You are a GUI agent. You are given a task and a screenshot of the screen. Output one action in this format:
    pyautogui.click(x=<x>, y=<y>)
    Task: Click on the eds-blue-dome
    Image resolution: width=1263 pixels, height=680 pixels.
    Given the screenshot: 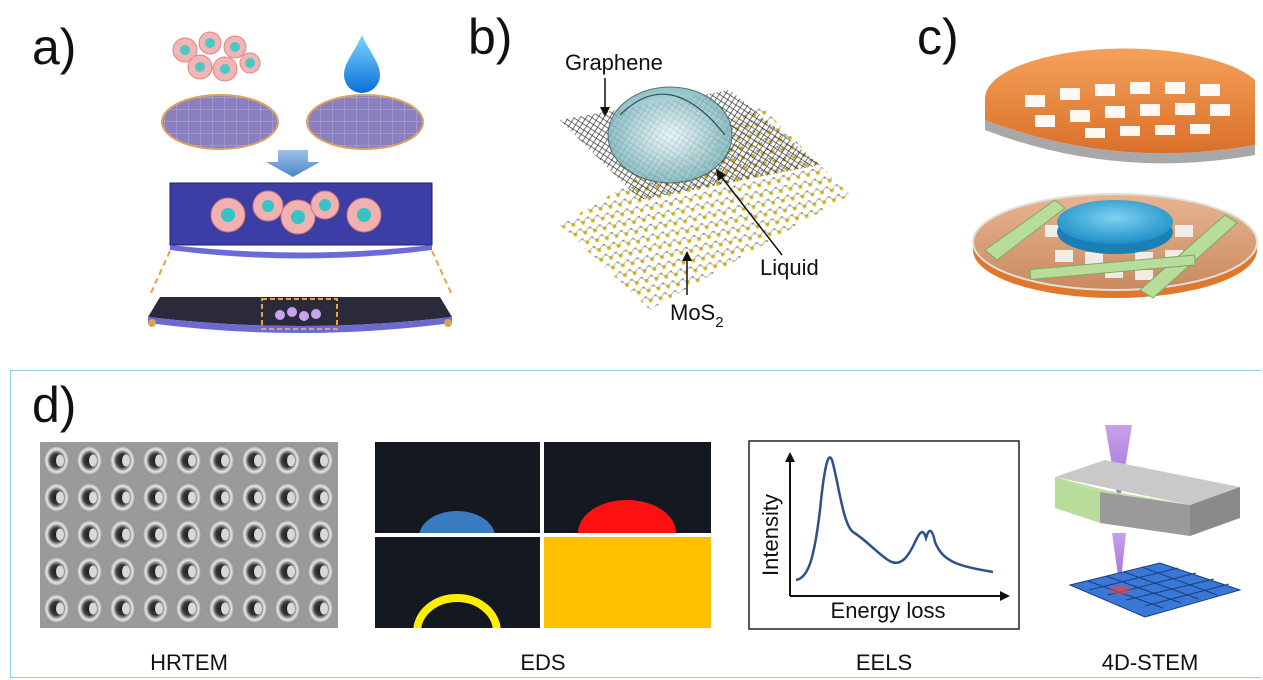 What is the action you would take?
    pyautogui.click(x=457, y=522)
    